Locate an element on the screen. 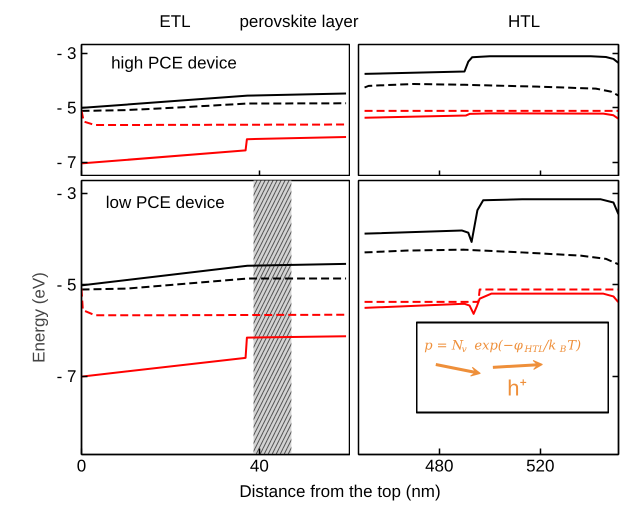 The width and height of the screenshot is (620, 513). annotation: h⁺ is located at coordinates (516, 388).